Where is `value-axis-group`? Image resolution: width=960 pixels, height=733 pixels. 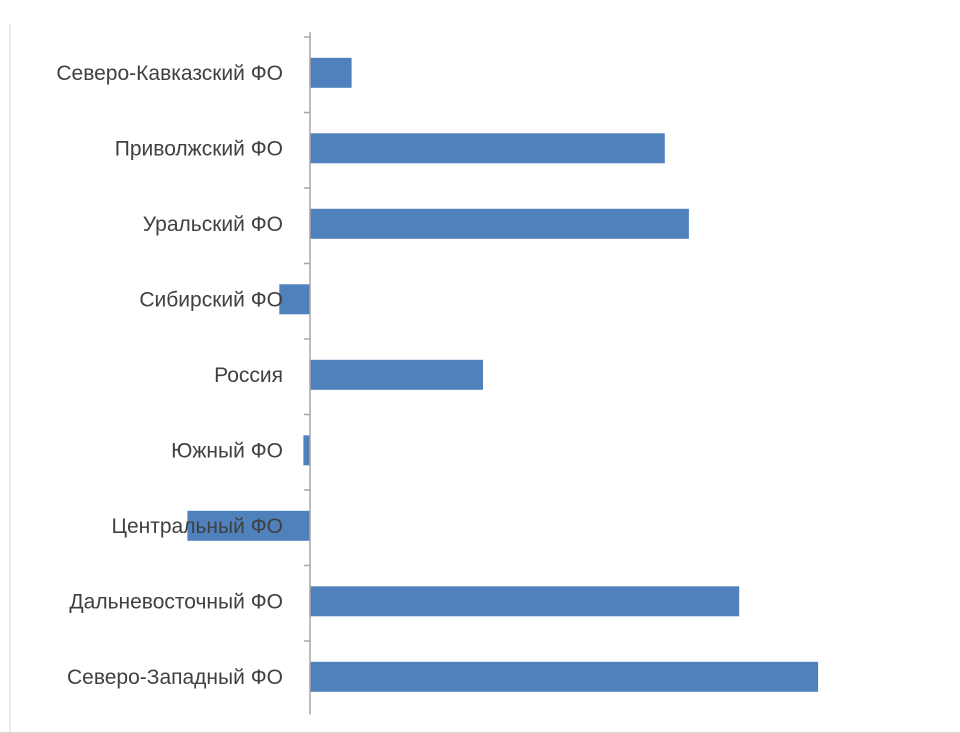 value-axis-group is located at coordinates (307, 373).